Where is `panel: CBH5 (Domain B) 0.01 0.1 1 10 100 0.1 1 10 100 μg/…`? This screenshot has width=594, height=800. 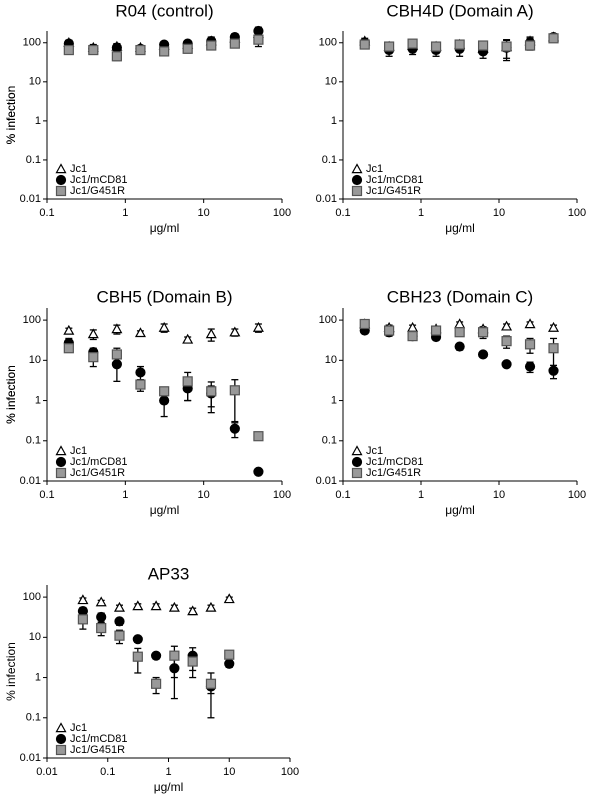
panel: CBH5 (Domain B) 0.01 0.1 1 10 100 0.1 1 10 100 μg/… is located at coordinates (147, 402).